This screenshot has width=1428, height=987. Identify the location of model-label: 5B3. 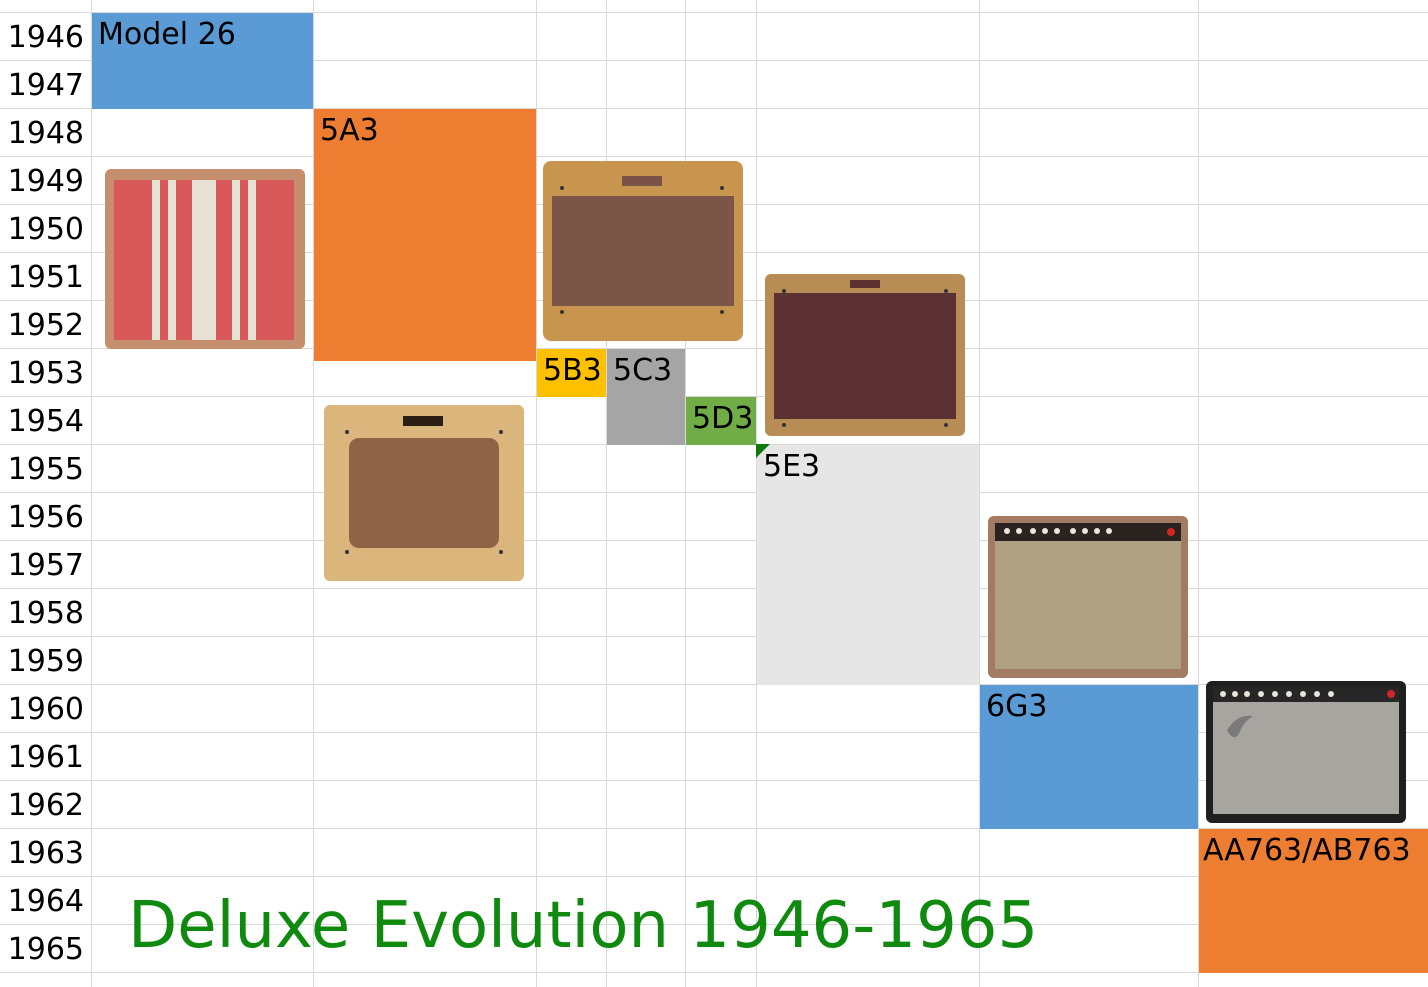
(572, 370).